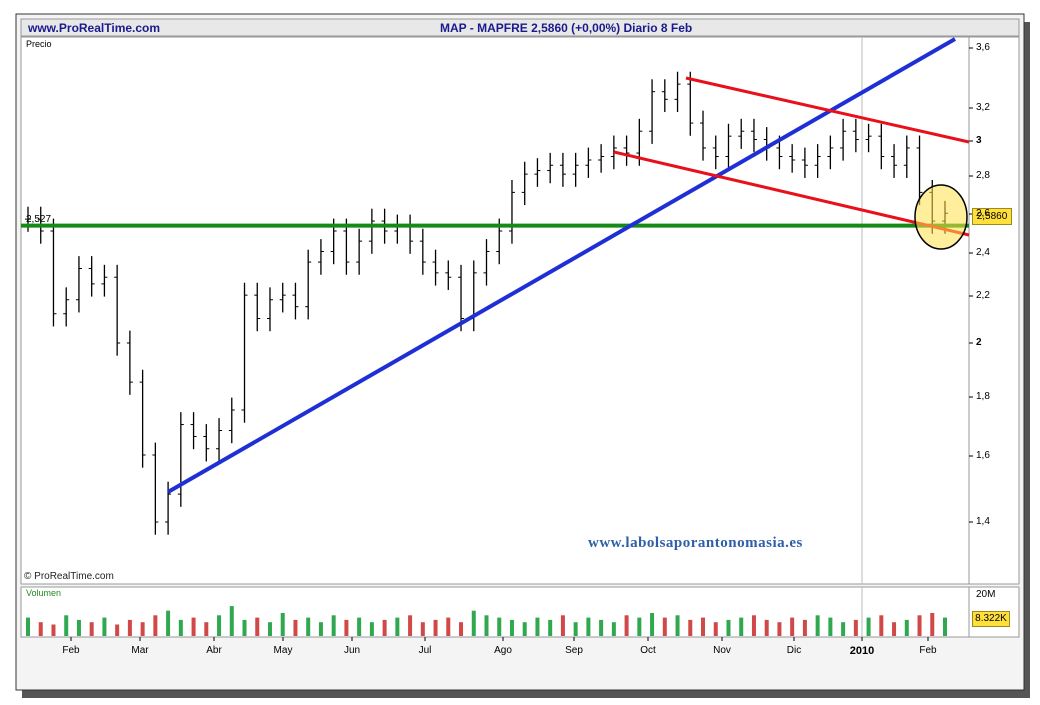 Image resolution: width=1040 pixels, height=705 pixels. Describe the element at coordinates (983, 252) in the screenshot. I see `y-tick-label: 2,4` at that location.